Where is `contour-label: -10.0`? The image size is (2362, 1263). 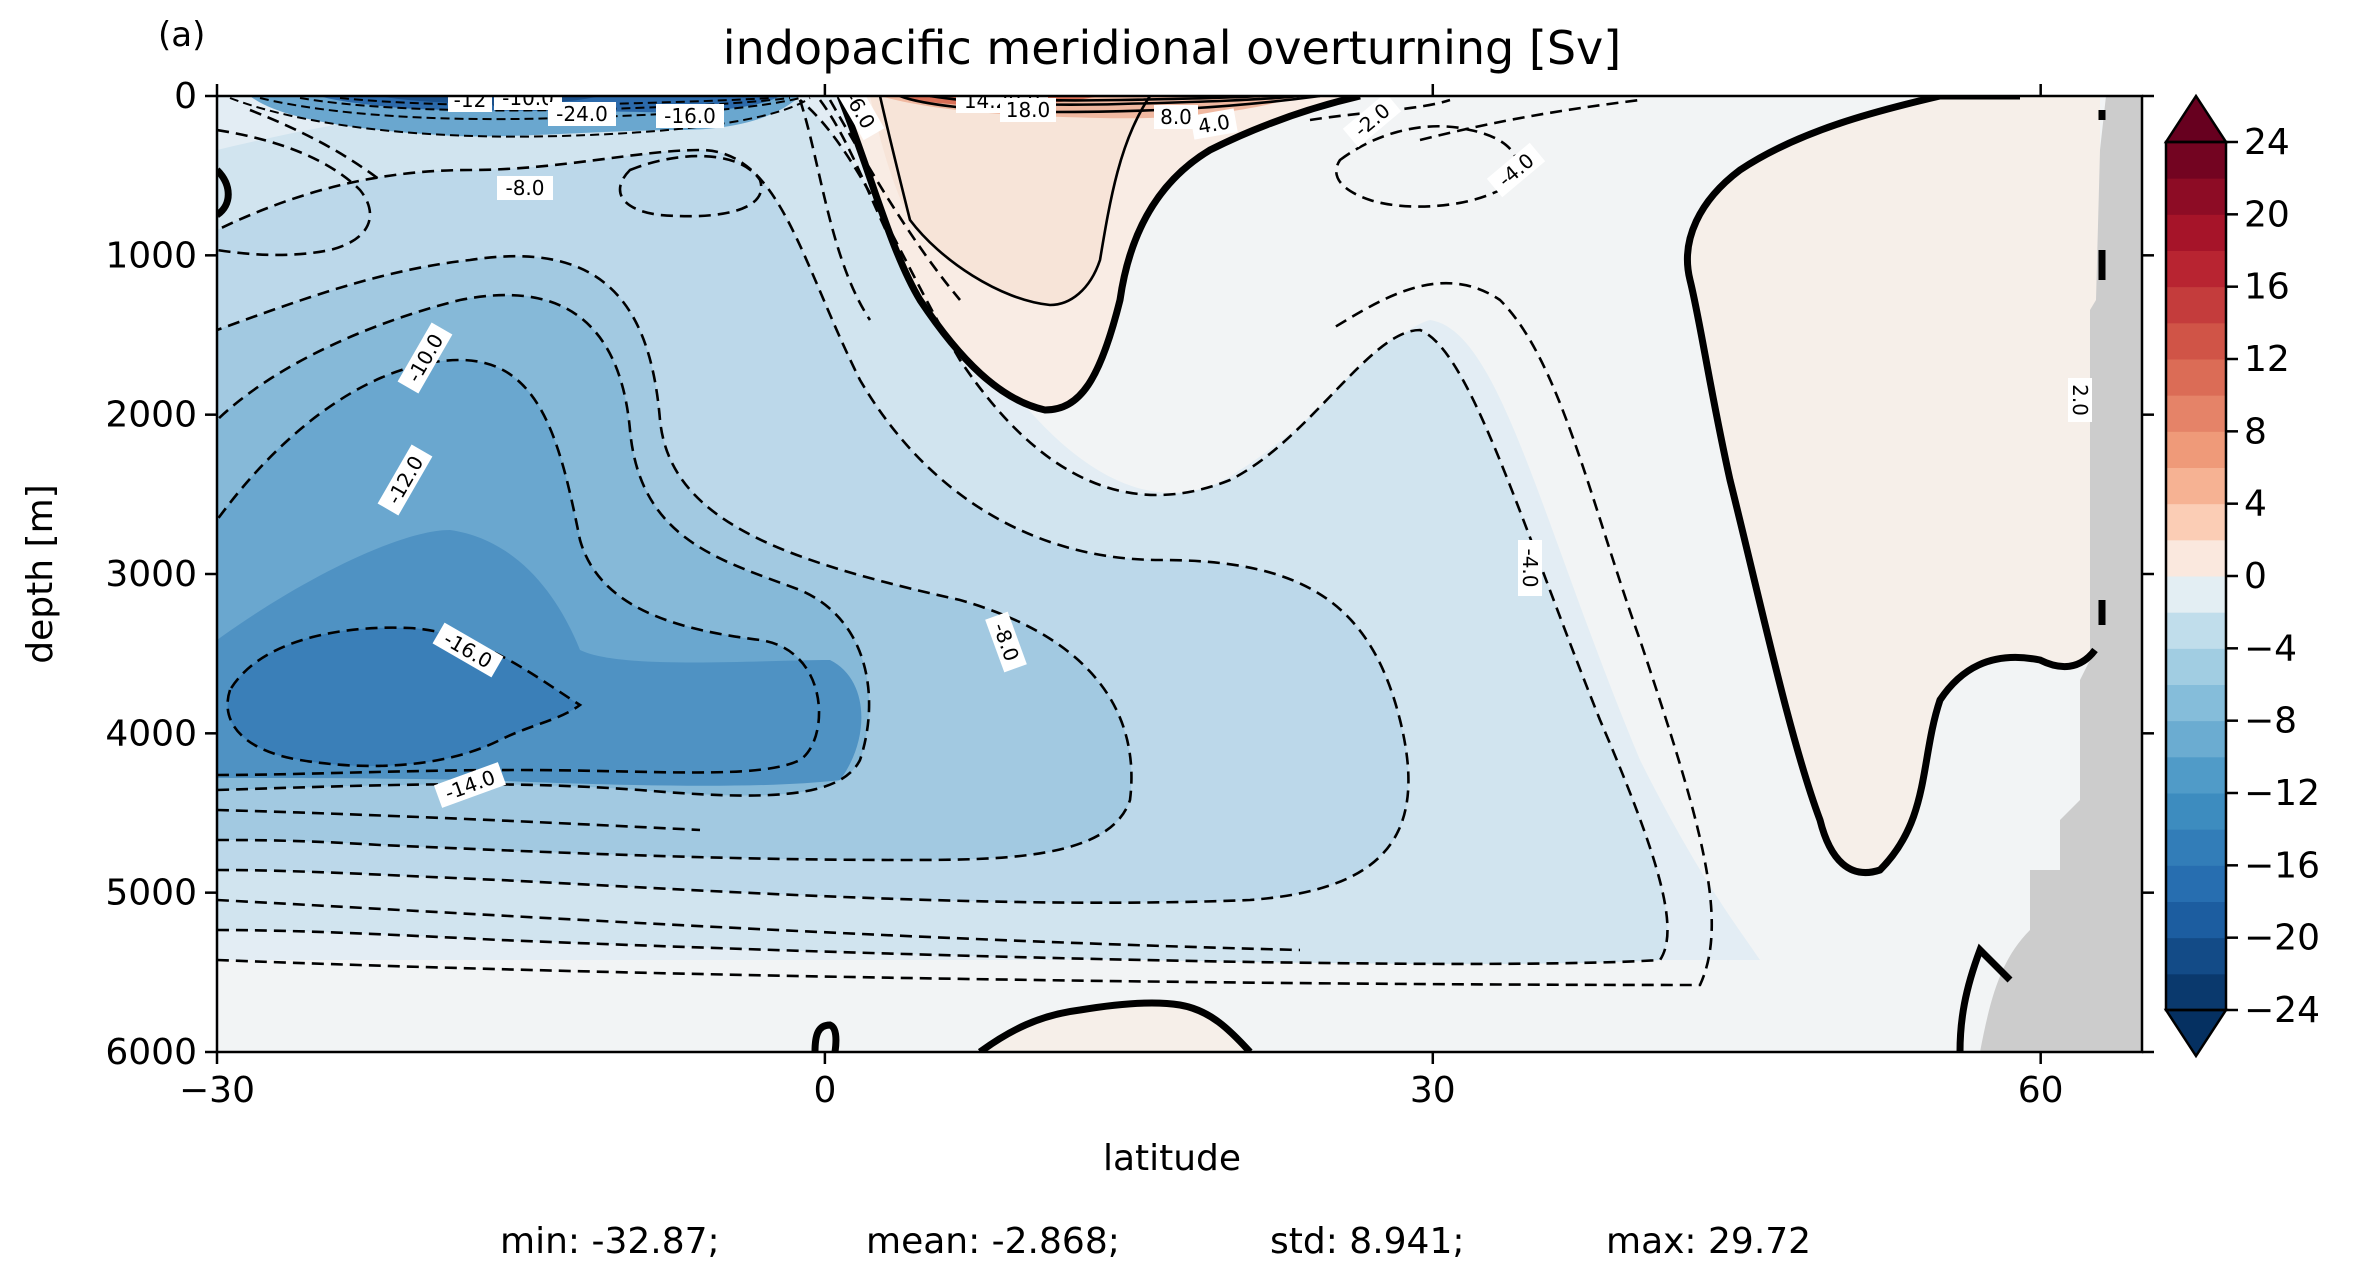
contour-label: -10.0 is located at coordinates (528, 98).